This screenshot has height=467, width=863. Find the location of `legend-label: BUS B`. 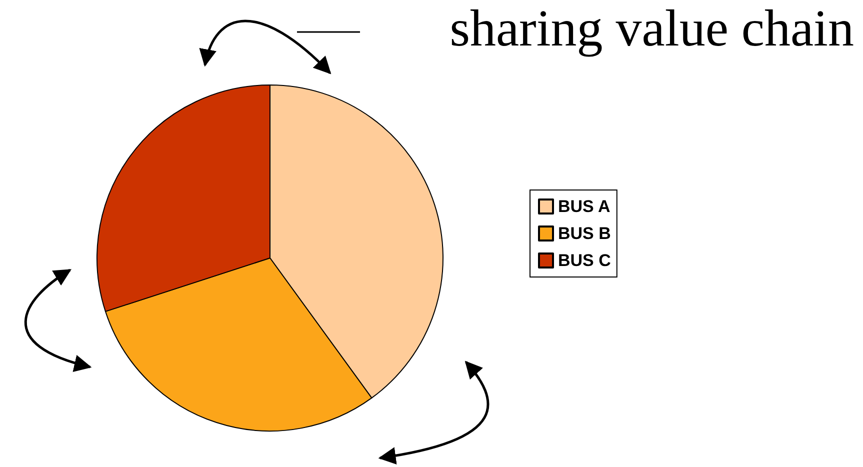

legend-label: BUS B is located at coordinates (584, 233).